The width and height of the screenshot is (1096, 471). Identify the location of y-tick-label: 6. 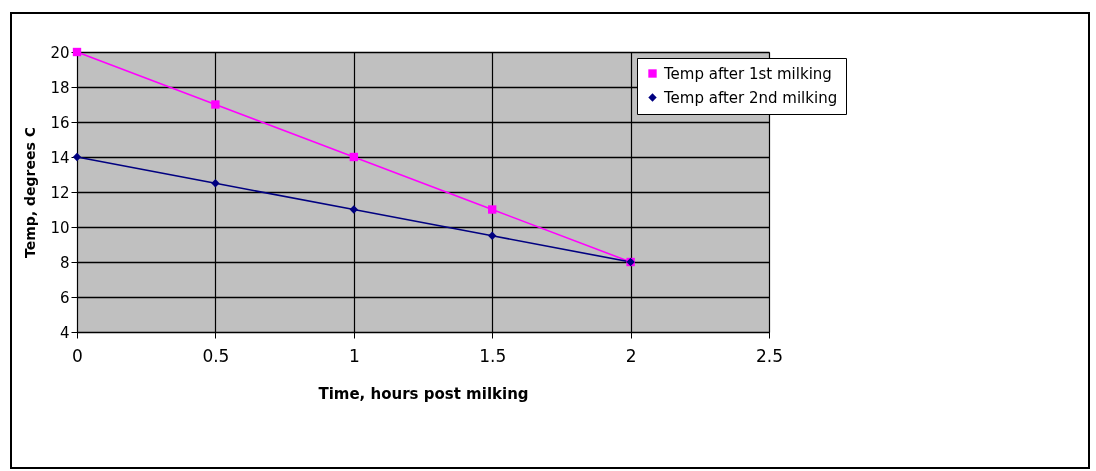
(64, 297).